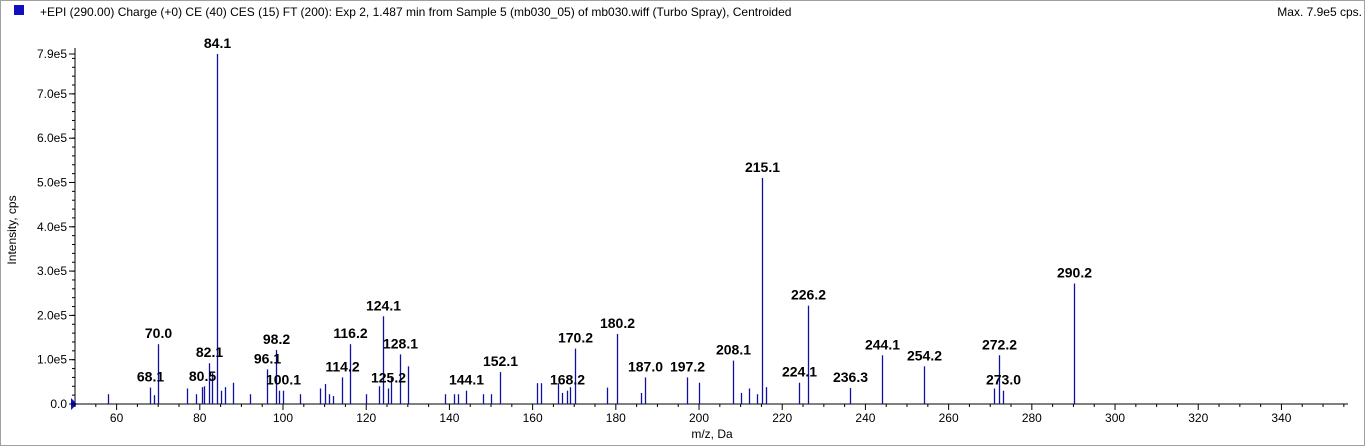  What do you see at coordinates (799, 372) in the screenshot?
I see `peak-label: 224.1` at bounding box center [799, 372].